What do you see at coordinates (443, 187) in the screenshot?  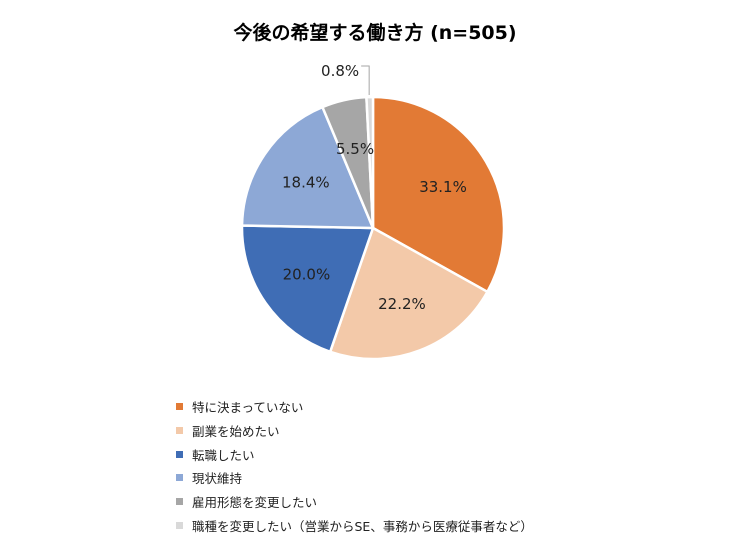 I see `slice-label-1: 33.1%` at bounding box center [443, 187].